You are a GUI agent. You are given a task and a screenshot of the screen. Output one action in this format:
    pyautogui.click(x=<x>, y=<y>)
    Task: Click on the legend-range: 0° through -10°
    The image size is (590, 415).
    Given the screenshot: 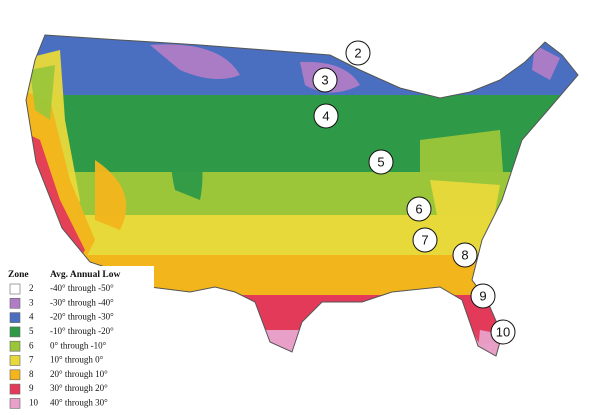 What is the action you would take?
    pyautogui.click(x=78, y=345)
    